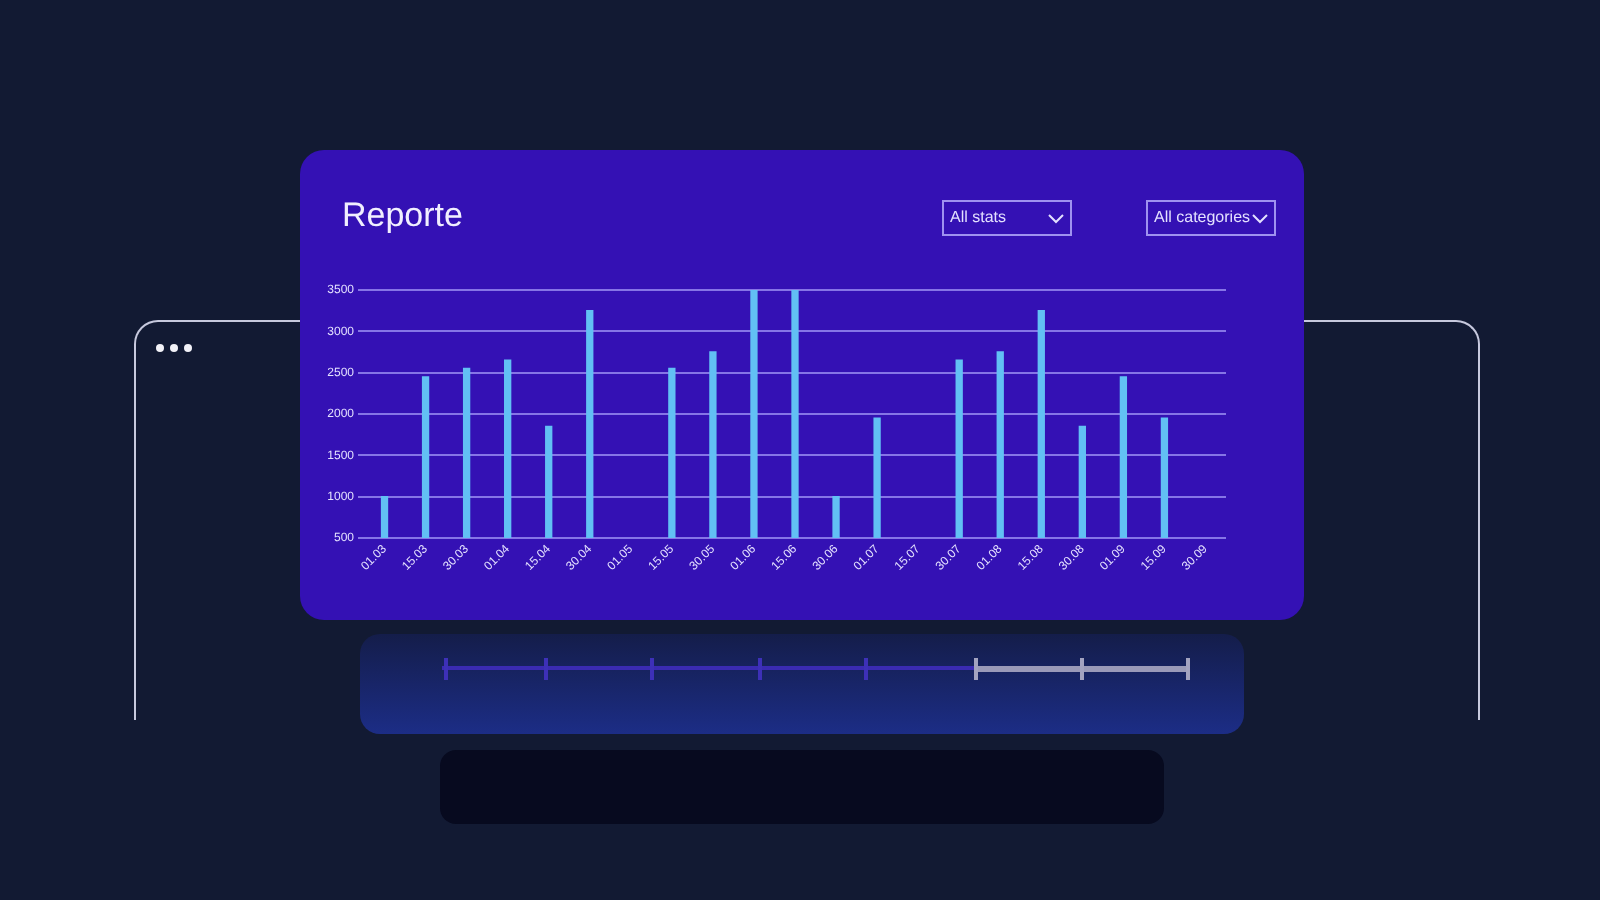 The image size is (1600, 900). Describe the element at coordinates (978, 218) in the screenshot. I see `text: All stats` at that location.